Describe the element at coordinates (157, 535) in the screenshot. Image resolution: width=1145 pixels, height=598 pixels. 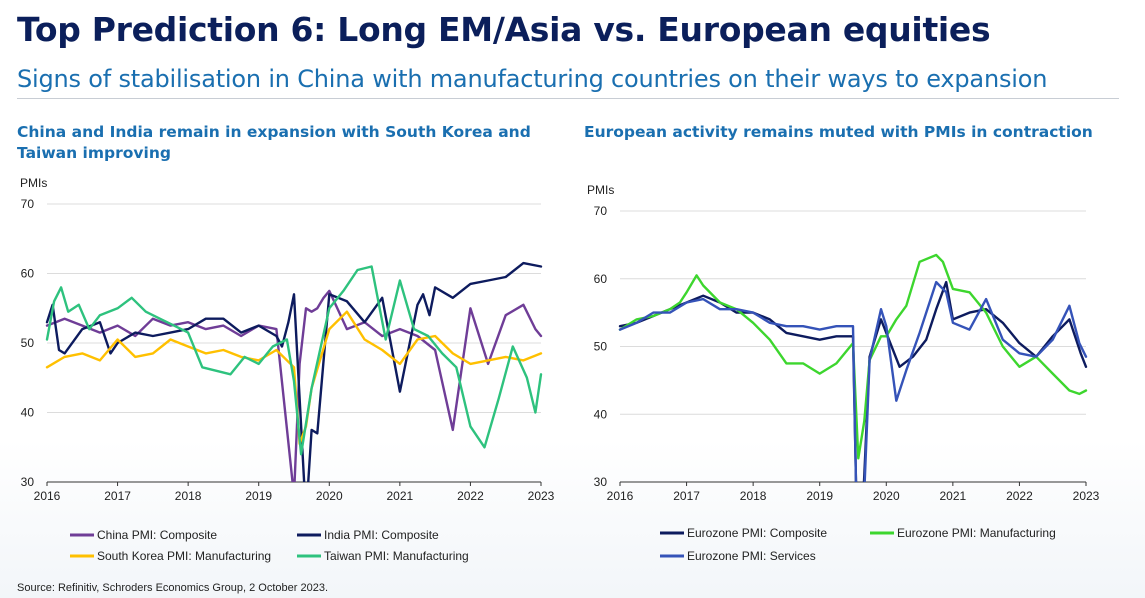
I see `legend-label: China PMI: Composite` at that location.